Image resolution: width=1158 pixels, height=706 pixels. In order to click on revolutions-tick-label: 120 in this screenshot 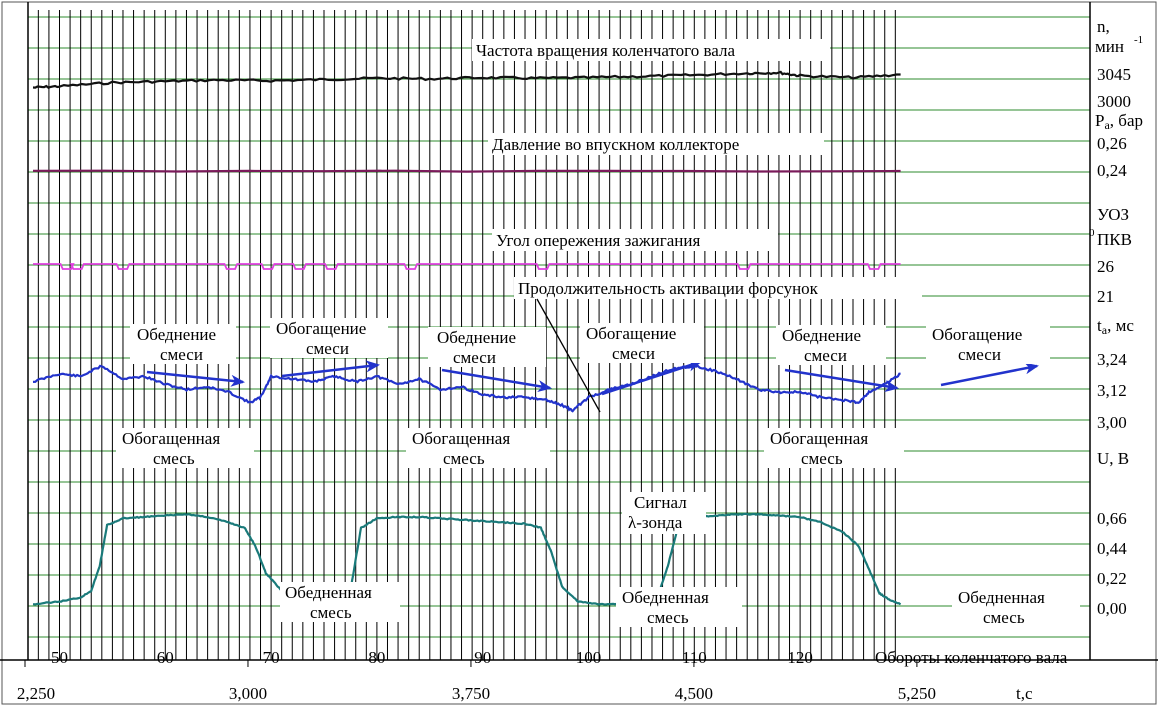, I will do `click(800, 657)`.